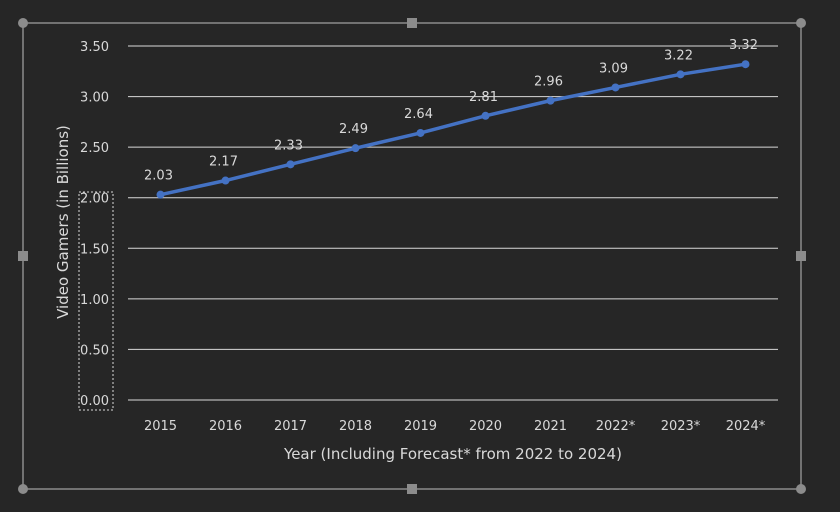  Describe the element at coordinates (485, 426) in the screenshot. I see `x-tick-label: 2020` at that location.